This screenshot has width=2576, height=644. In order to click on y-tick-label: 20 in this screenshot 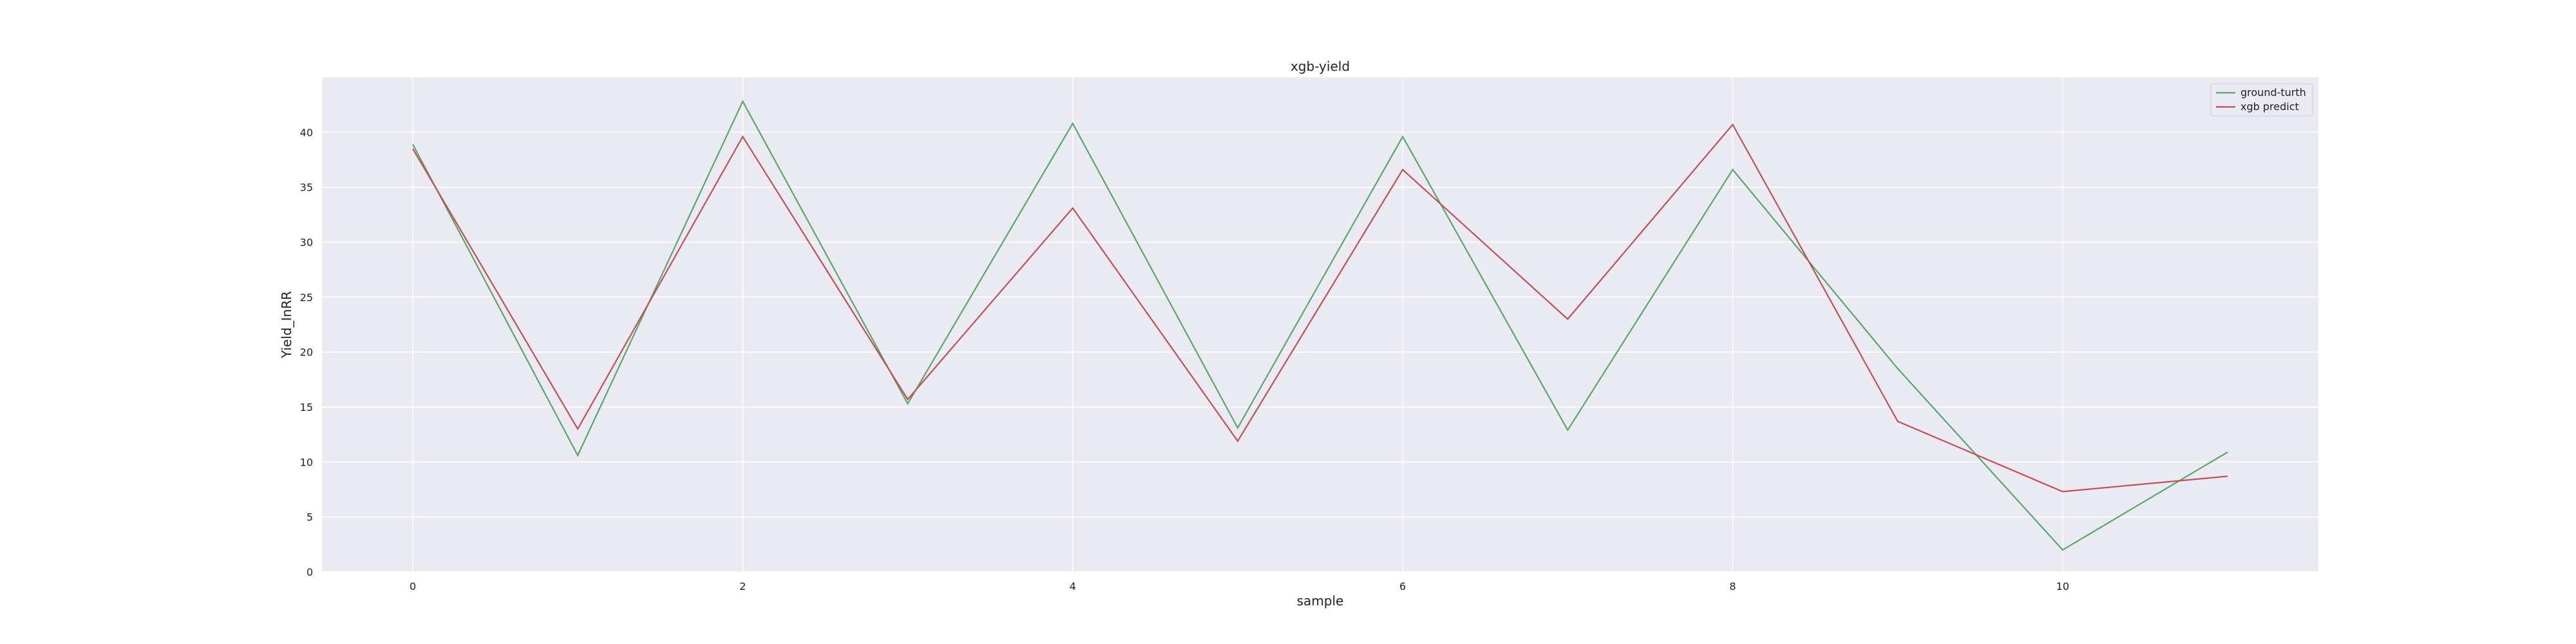, I will do `click(306, 352)`.